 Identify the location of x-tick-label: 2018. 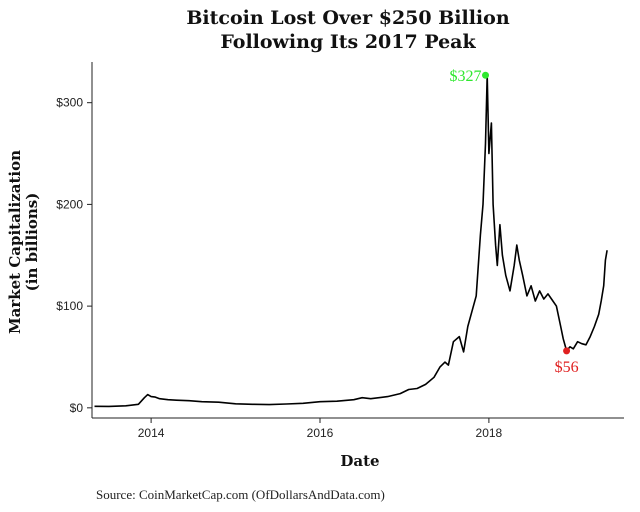
(489, 433).